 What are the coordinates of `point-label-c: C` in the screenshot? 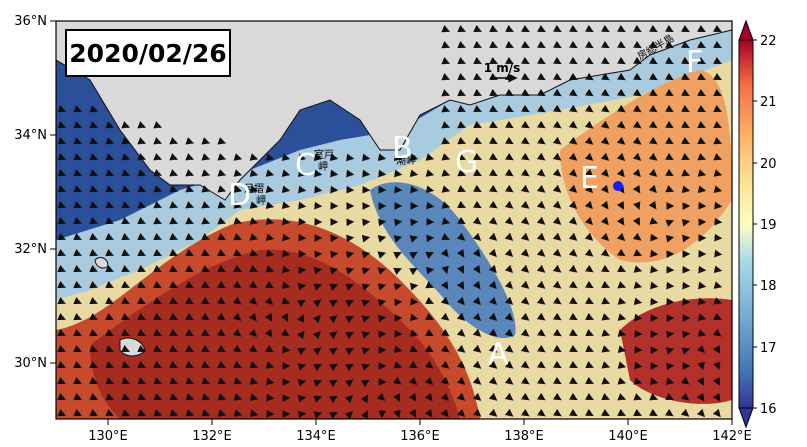 It's located at (305, 165).